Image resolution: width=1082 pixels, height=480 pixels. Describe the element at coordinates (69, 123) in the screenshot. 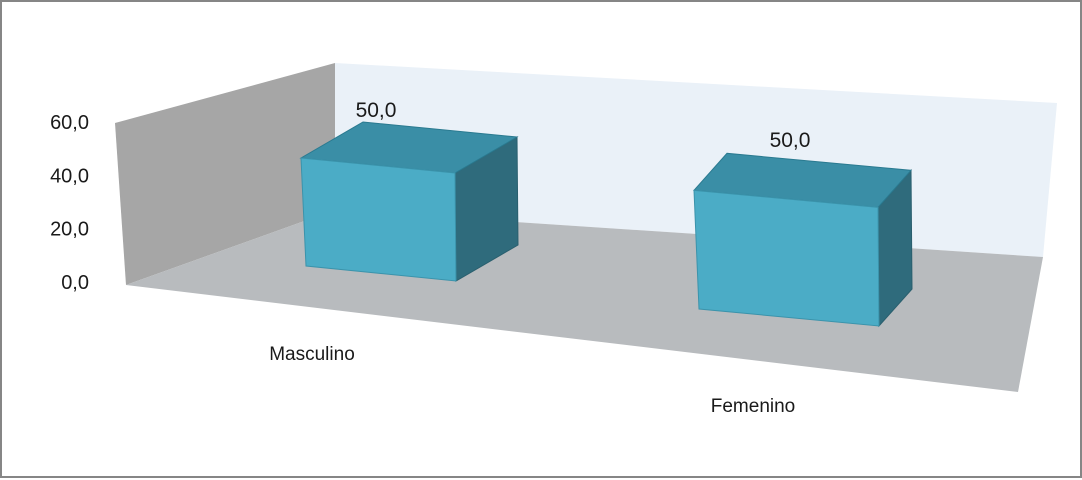

I see `y-tick-label: 60,0` at that location.